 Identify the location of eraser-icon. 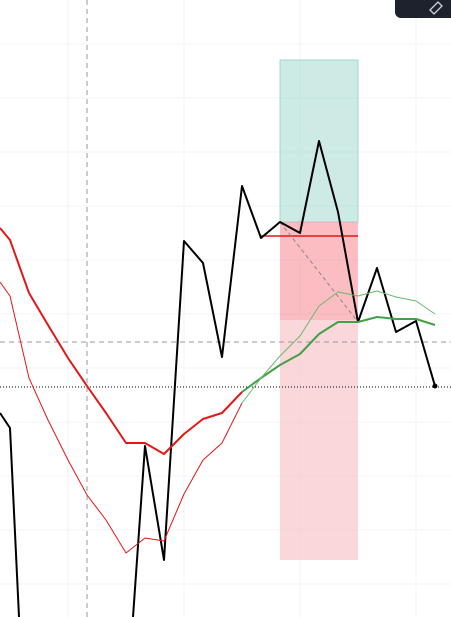
(436, 8).